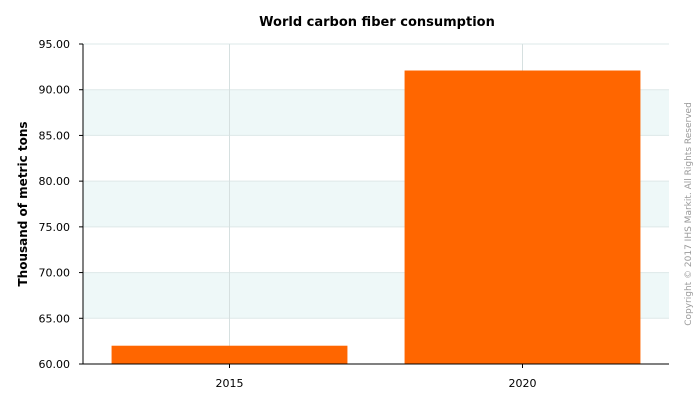 Image resolution: width=700 pixels, height=400 pixels. Describe the element at coordinates (55, 227) in the screenshot. I see `y-tick-label: 75.00` at that location.